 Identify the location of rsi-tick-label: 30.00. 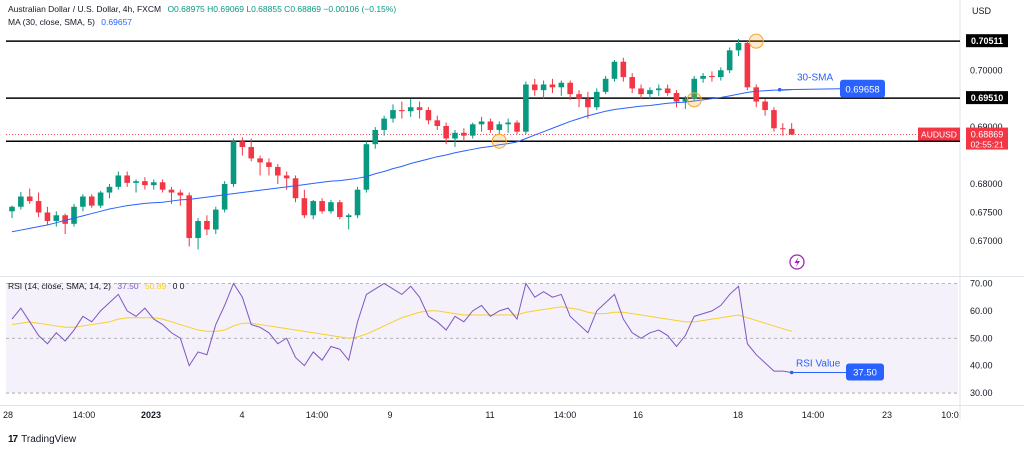
(981, 393).